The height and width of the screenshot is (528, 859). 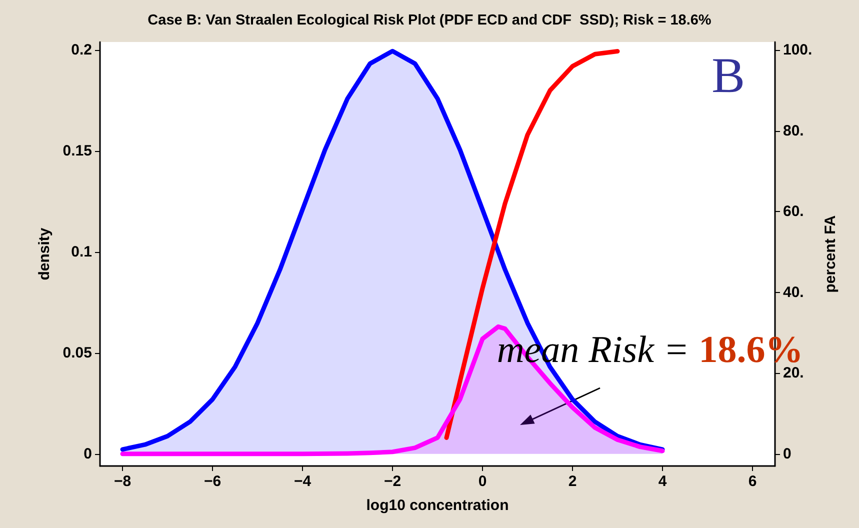 I want to click on x-tick-label: 2, so click(x=572, y=481).